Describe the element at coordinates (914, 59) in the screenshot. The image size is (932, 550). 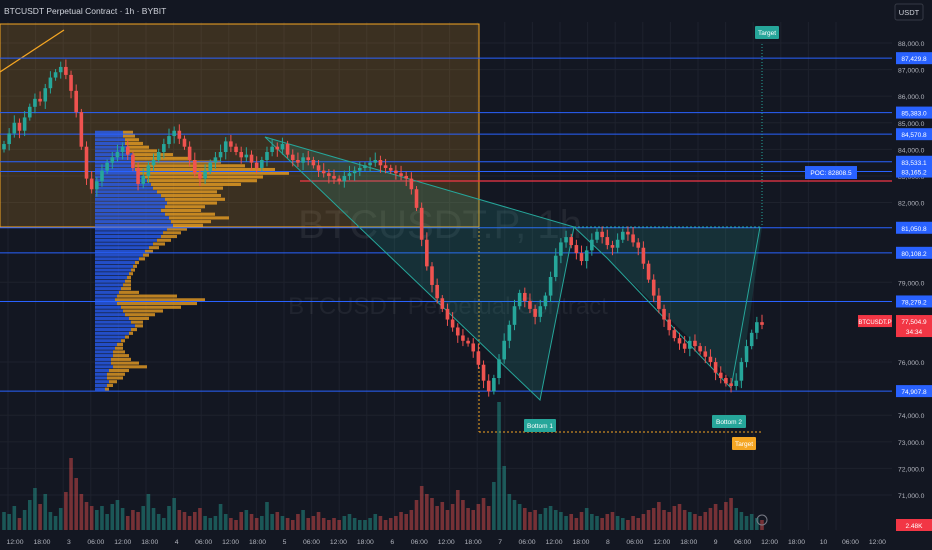
I see `level-price-text: 87,429.8` at that location.